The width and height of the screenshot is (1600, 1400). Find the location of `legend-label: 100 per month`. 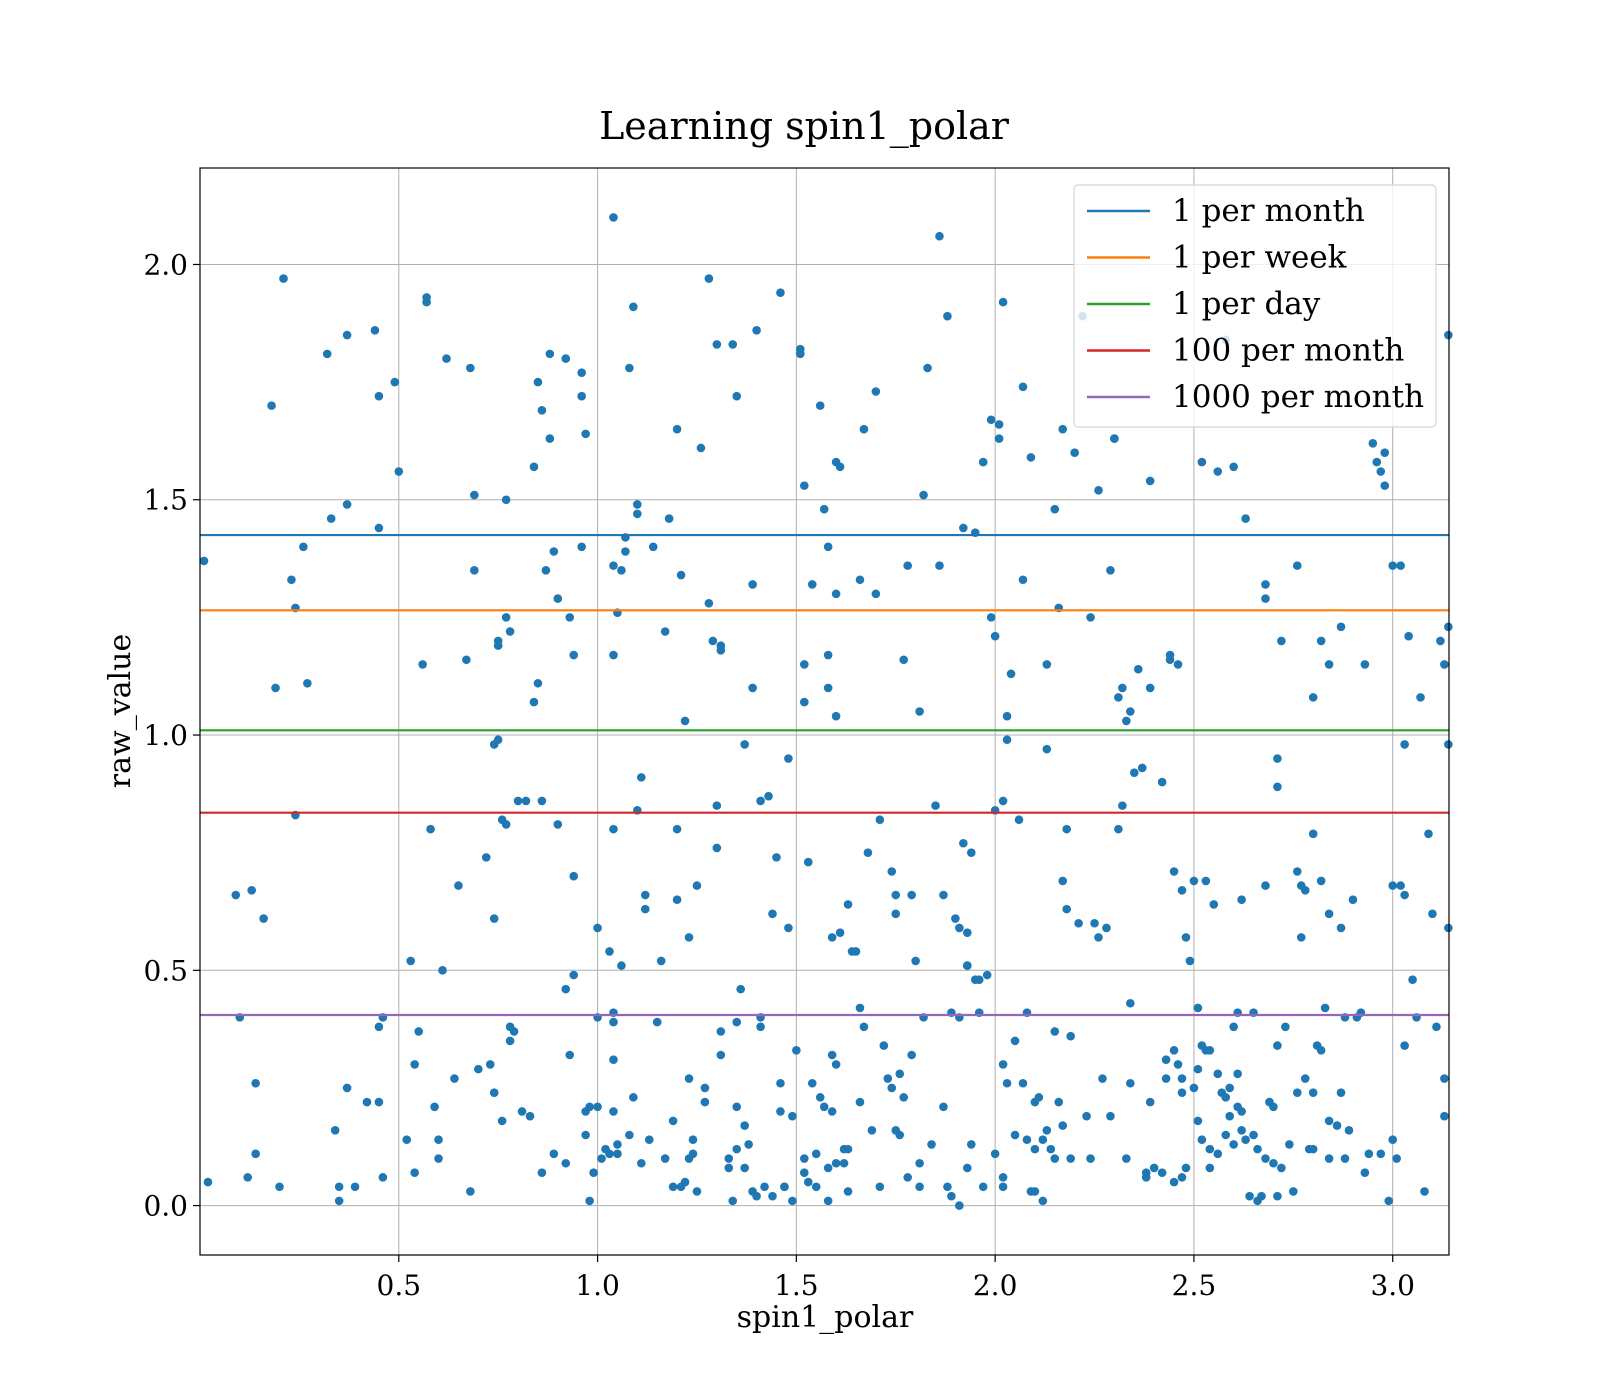

legend-label: 100 per month is located at coordinates (1288, 351).